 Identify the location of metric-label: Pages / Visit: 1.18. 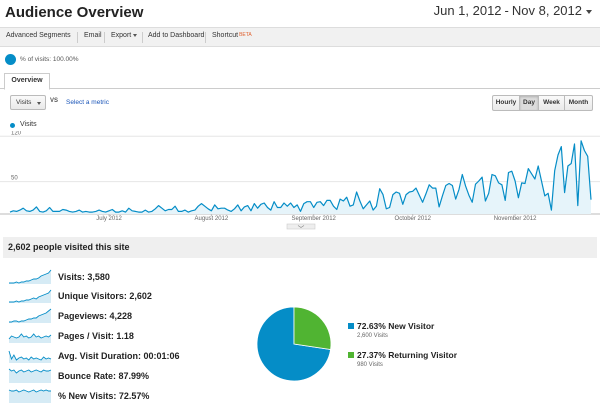
(96, 336).